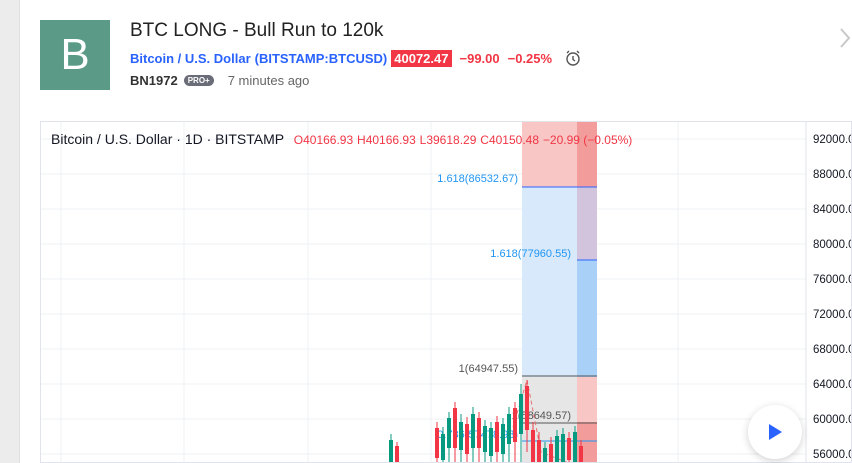 The image size is (852, 463). Describe the element at coordinates (323, 140) in the screenshot. I see `legend-open: O40166.93` at that location.